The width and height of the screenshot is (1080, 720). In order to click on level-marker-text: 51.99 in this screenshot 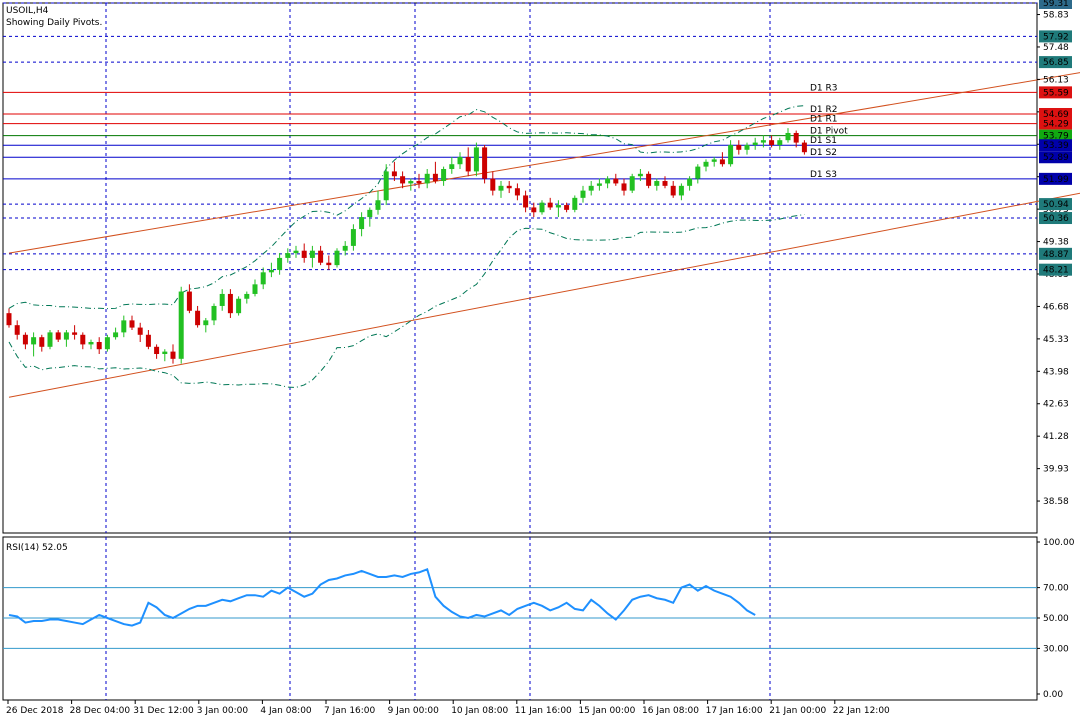, I will do `click(1056, 180)`.